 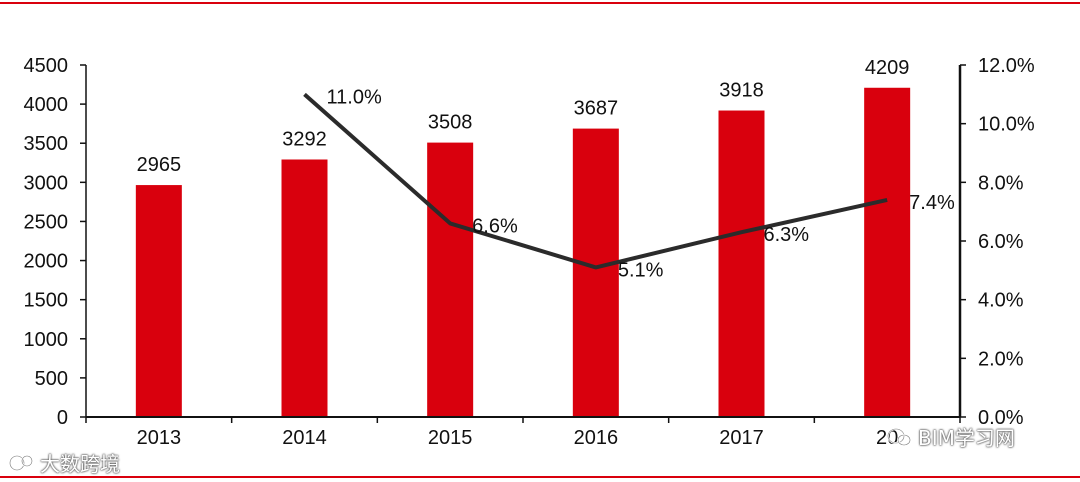 What do you see at coordinates (887, 68) in the screenshot?
I see `bar-label-2018: 4209` at bounding box center [887, 68].